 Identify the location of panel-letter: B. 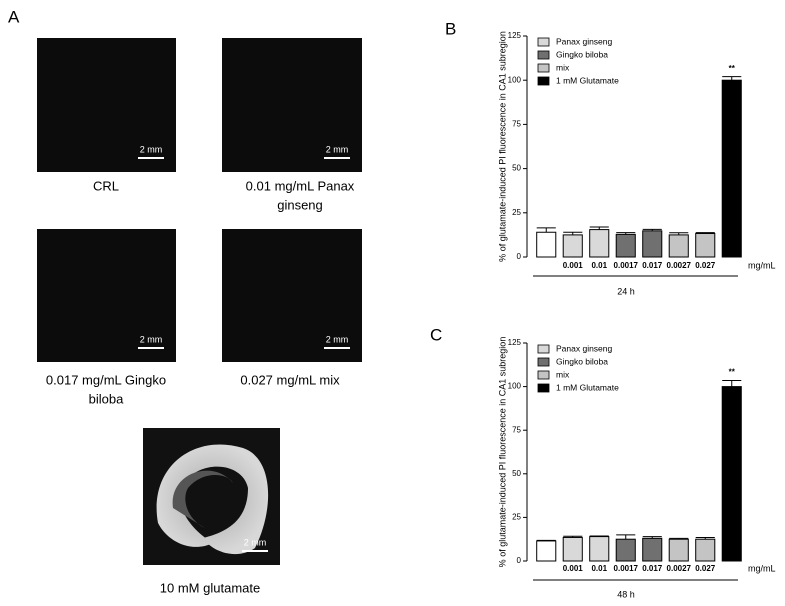
(450, 28).